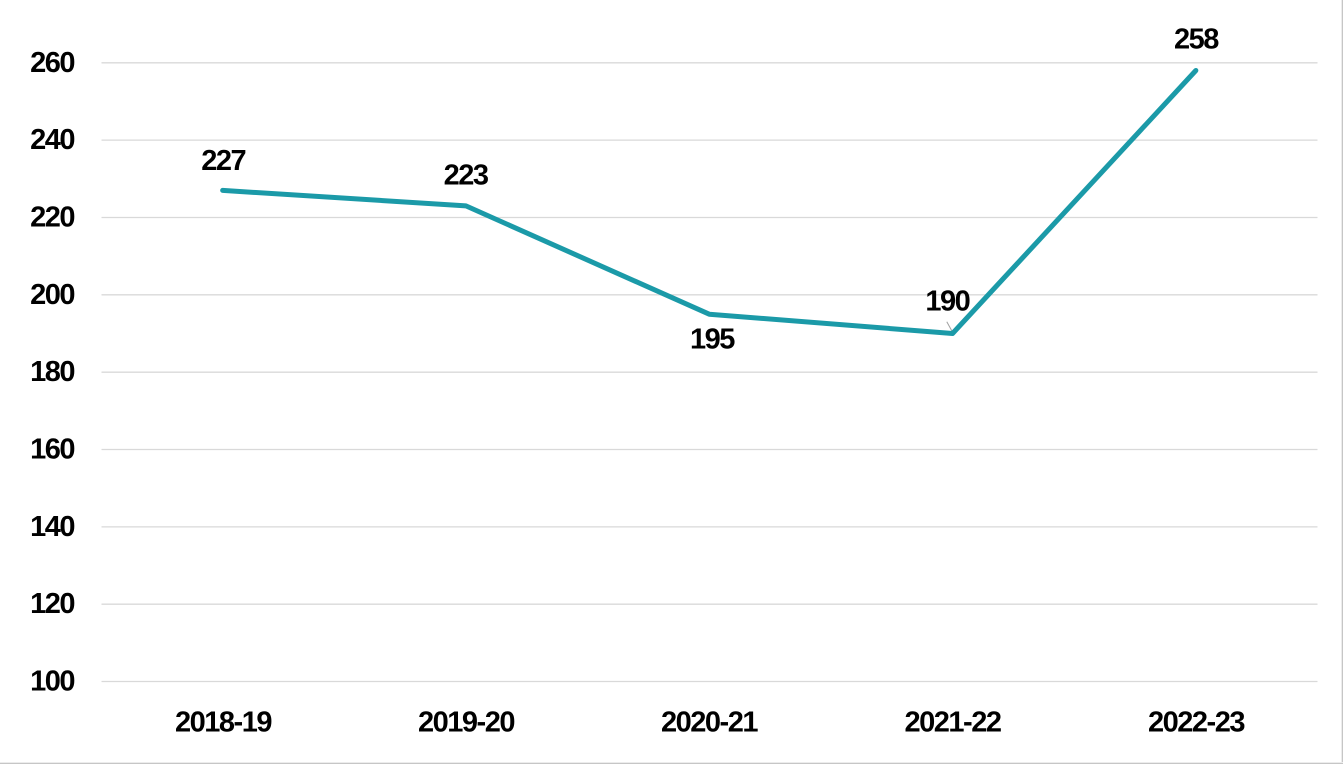 This screenshot has width=1343, height=764. I want to click on svg-text: 120, so click(52, 604).